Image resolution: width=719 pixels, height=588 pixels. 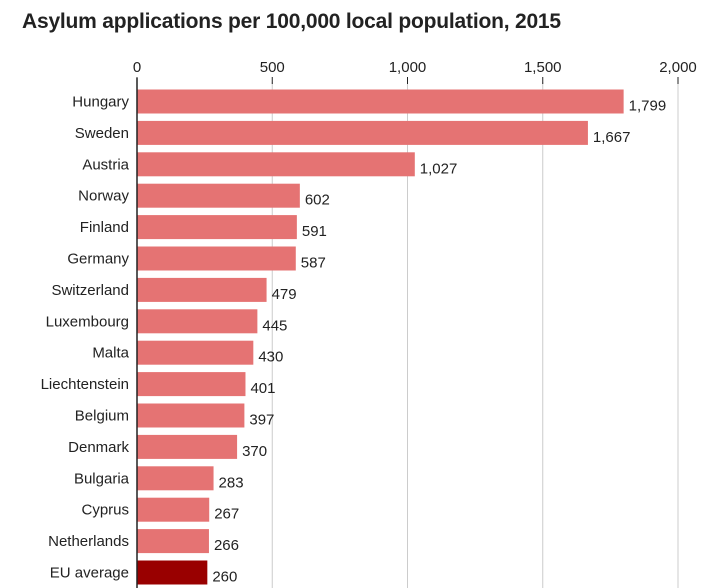 I want to click on category-label: Norway, so click(x=103, y=196).